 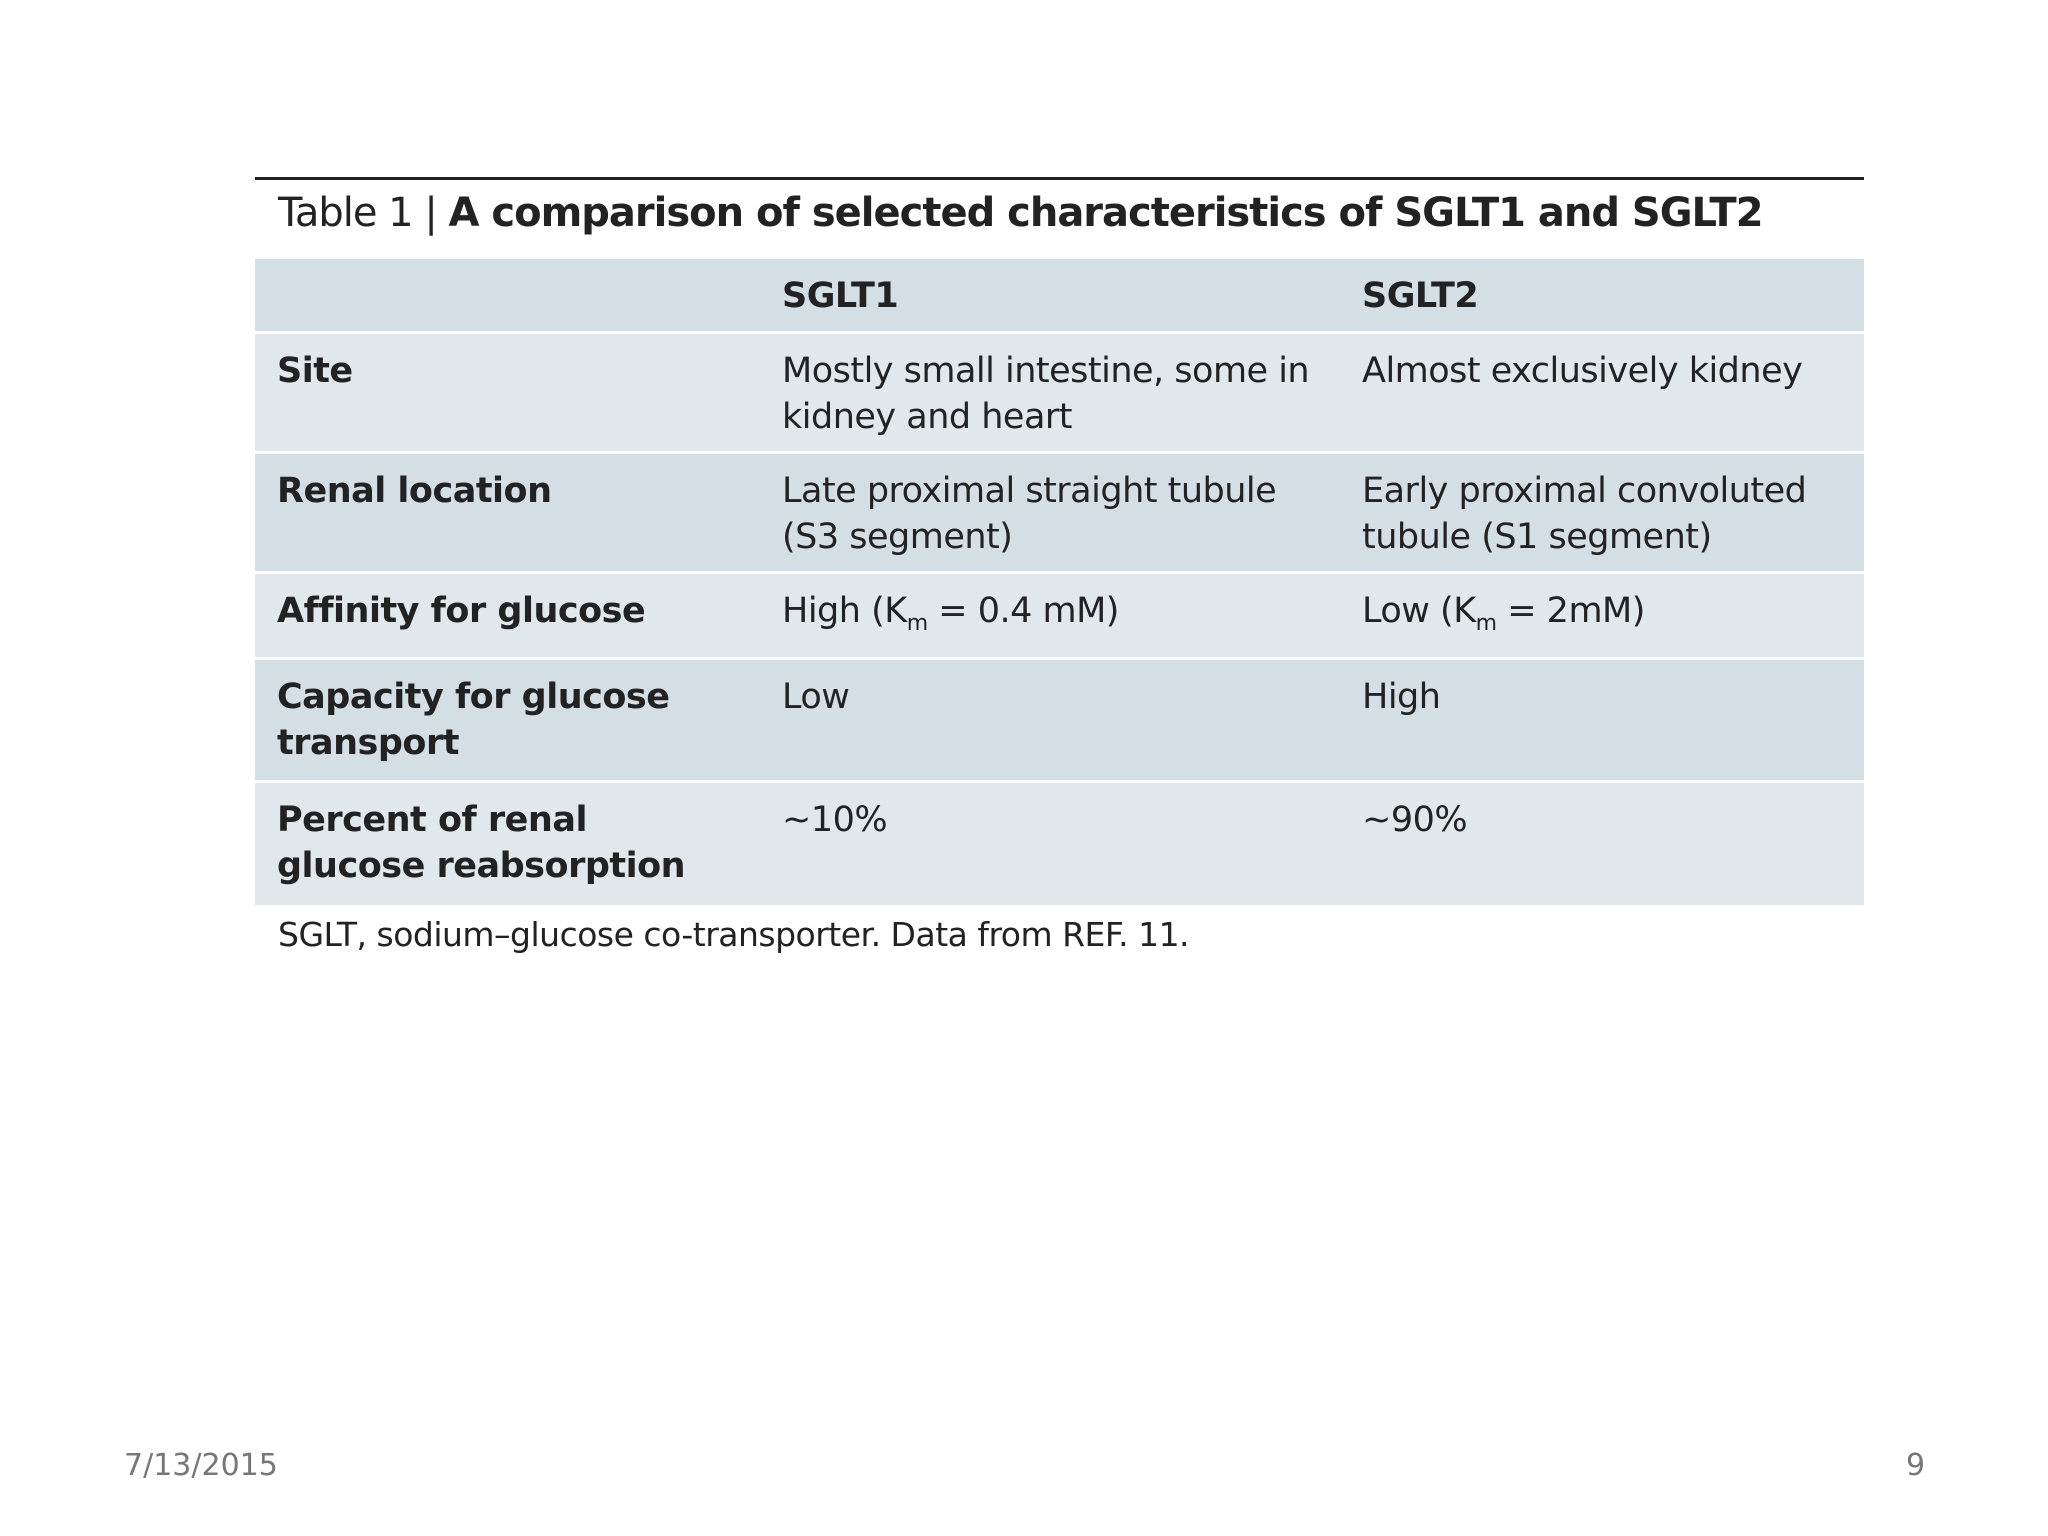 What do you see at coordinates (1602, 719) in the screenshot?
I see `cell: High` at bounding box center [1602, 719].